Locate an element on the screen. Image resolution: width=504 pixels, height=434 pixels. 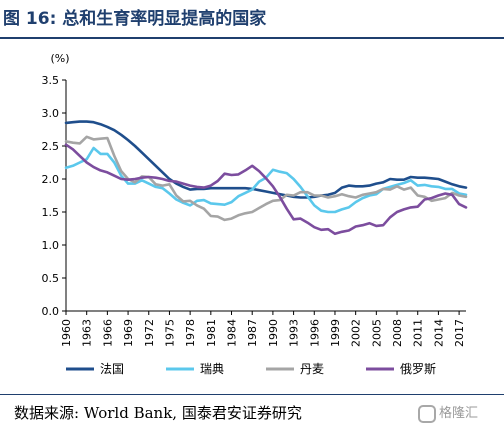
y-tick-label: 0.5 is located at coordinates (51, 278).